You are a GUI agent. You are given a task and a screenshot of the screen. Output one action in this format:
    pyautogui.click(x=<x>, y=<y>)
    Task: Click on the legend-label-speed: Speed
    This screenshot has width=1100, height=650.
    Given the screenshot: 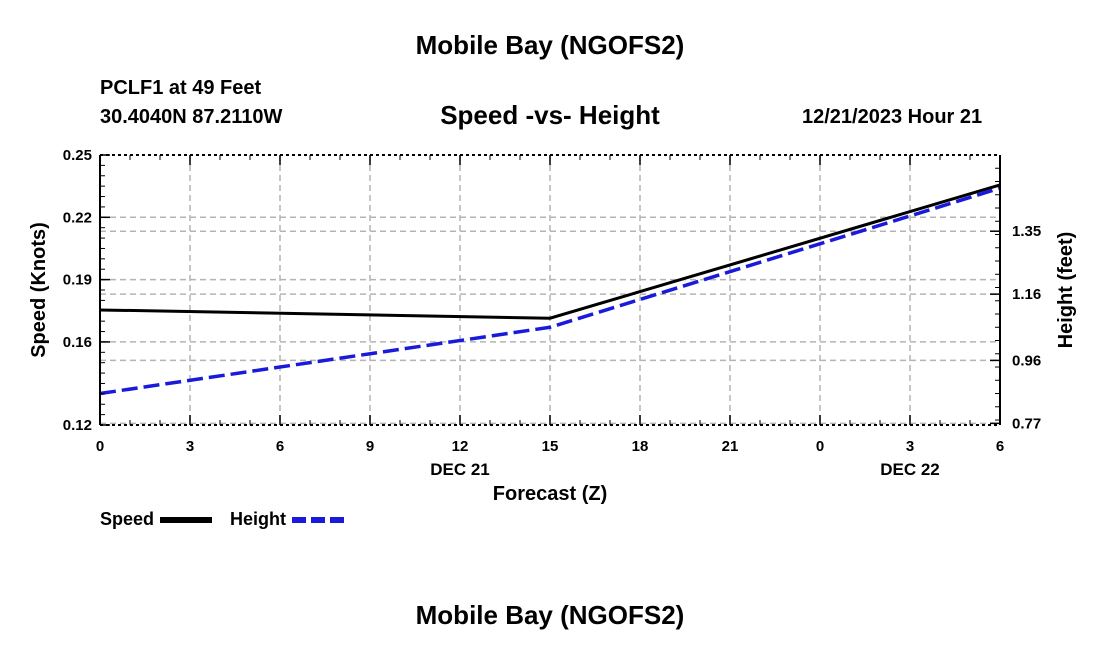 What is the action you would take?
    pyautogui.click(x=127, y=519)
    